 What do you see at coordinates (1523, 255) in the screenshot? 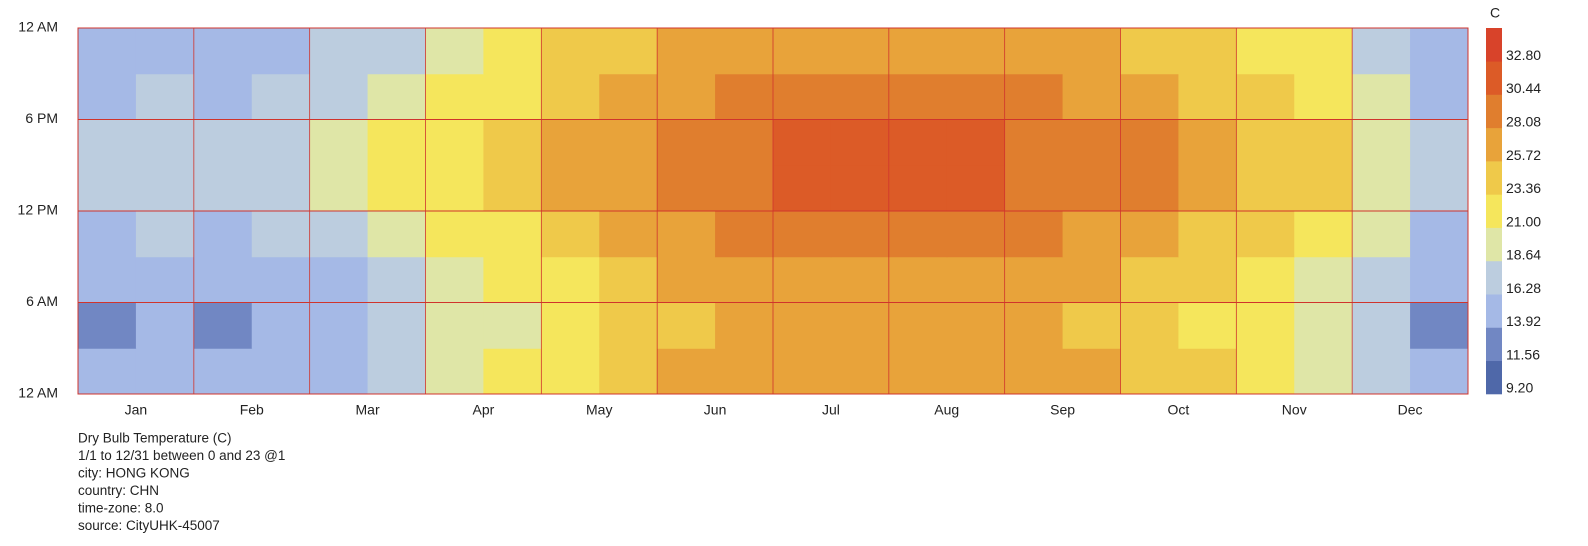
I see `legend-tick-label: 18.64` at bounding box center [1523, 255].